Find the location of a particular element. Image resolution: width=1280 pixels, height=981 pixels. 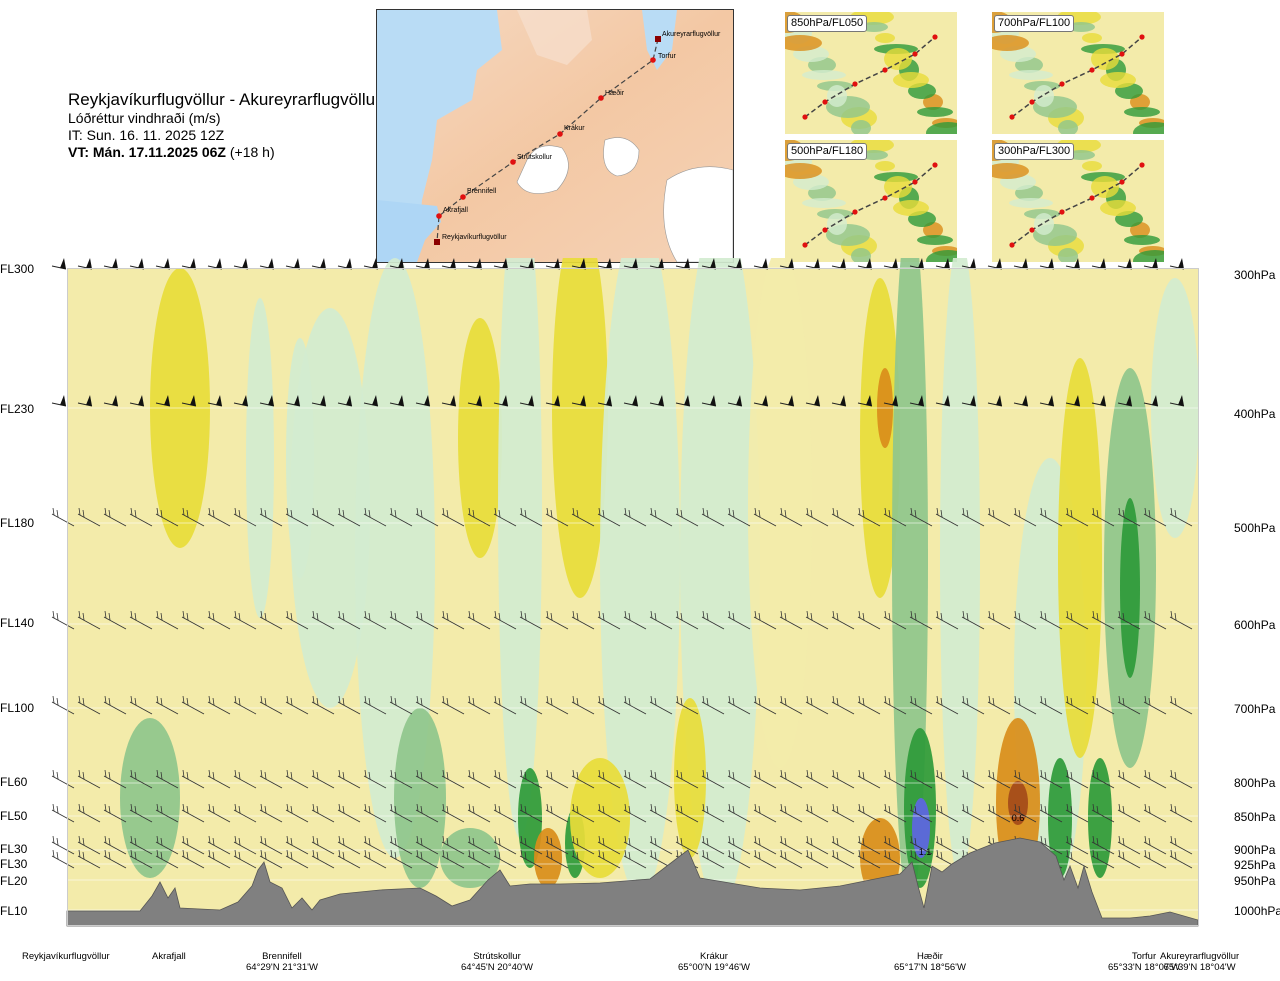

field-cell-downdraft-extreme is located at coordinates (921, 828).